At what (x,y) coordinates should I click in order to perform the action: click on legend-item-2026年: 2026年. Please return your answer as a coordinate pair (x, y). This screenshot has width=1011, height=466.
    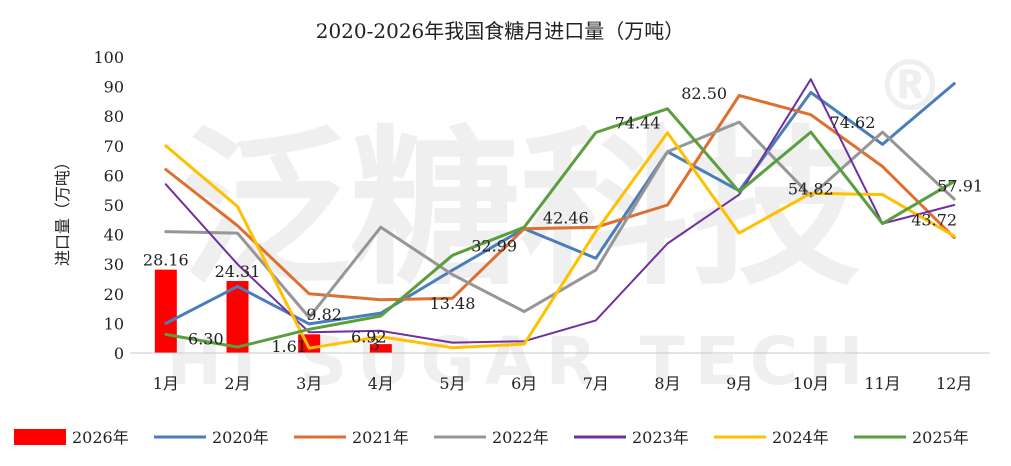
    Looking at the image, I should click on (71, 437).